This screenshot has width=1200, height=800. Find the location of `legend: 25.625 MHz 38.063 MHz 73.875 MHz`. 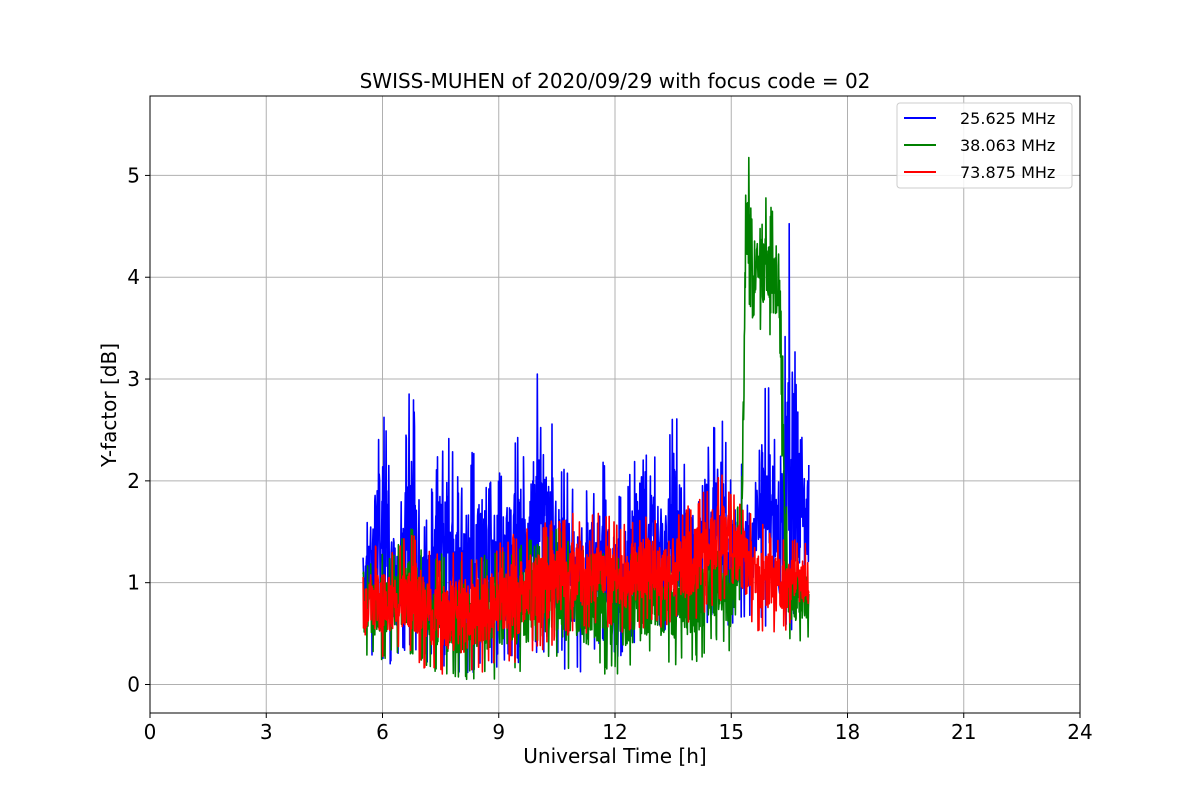

legend: 25.625 MHz 38.063 MHz 73.875 MHz is located at coordinates (984, 145).